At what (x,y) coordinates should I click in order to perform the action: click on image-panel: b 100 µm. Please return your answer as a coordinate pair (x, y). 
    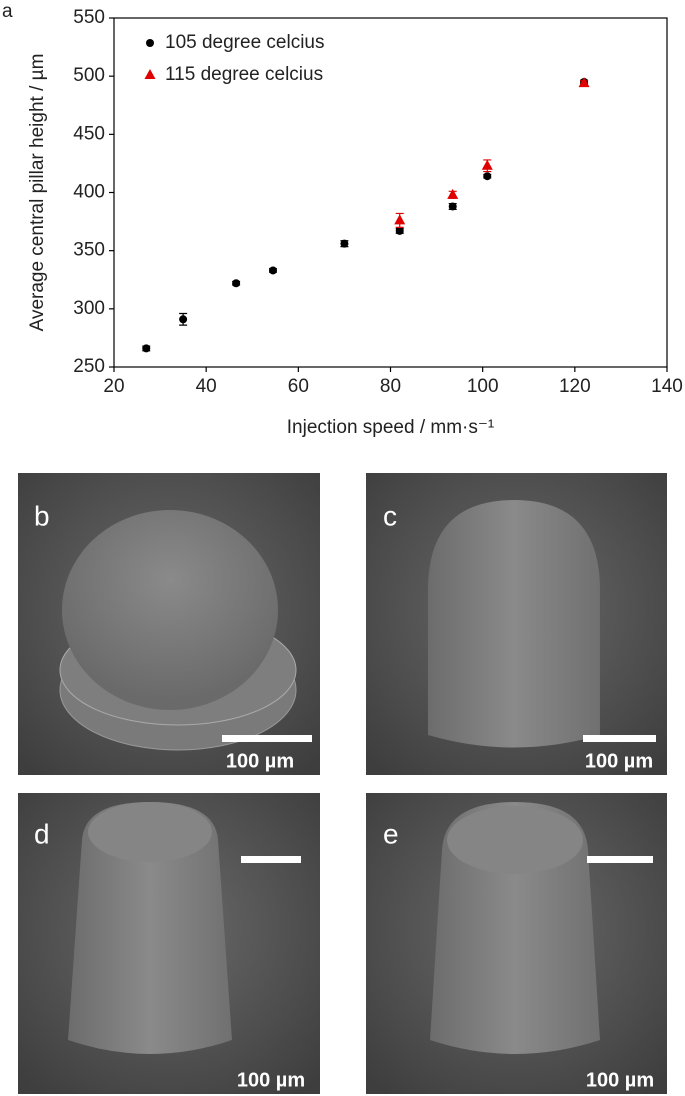
    Looking at the image, I should click on (169, 624).